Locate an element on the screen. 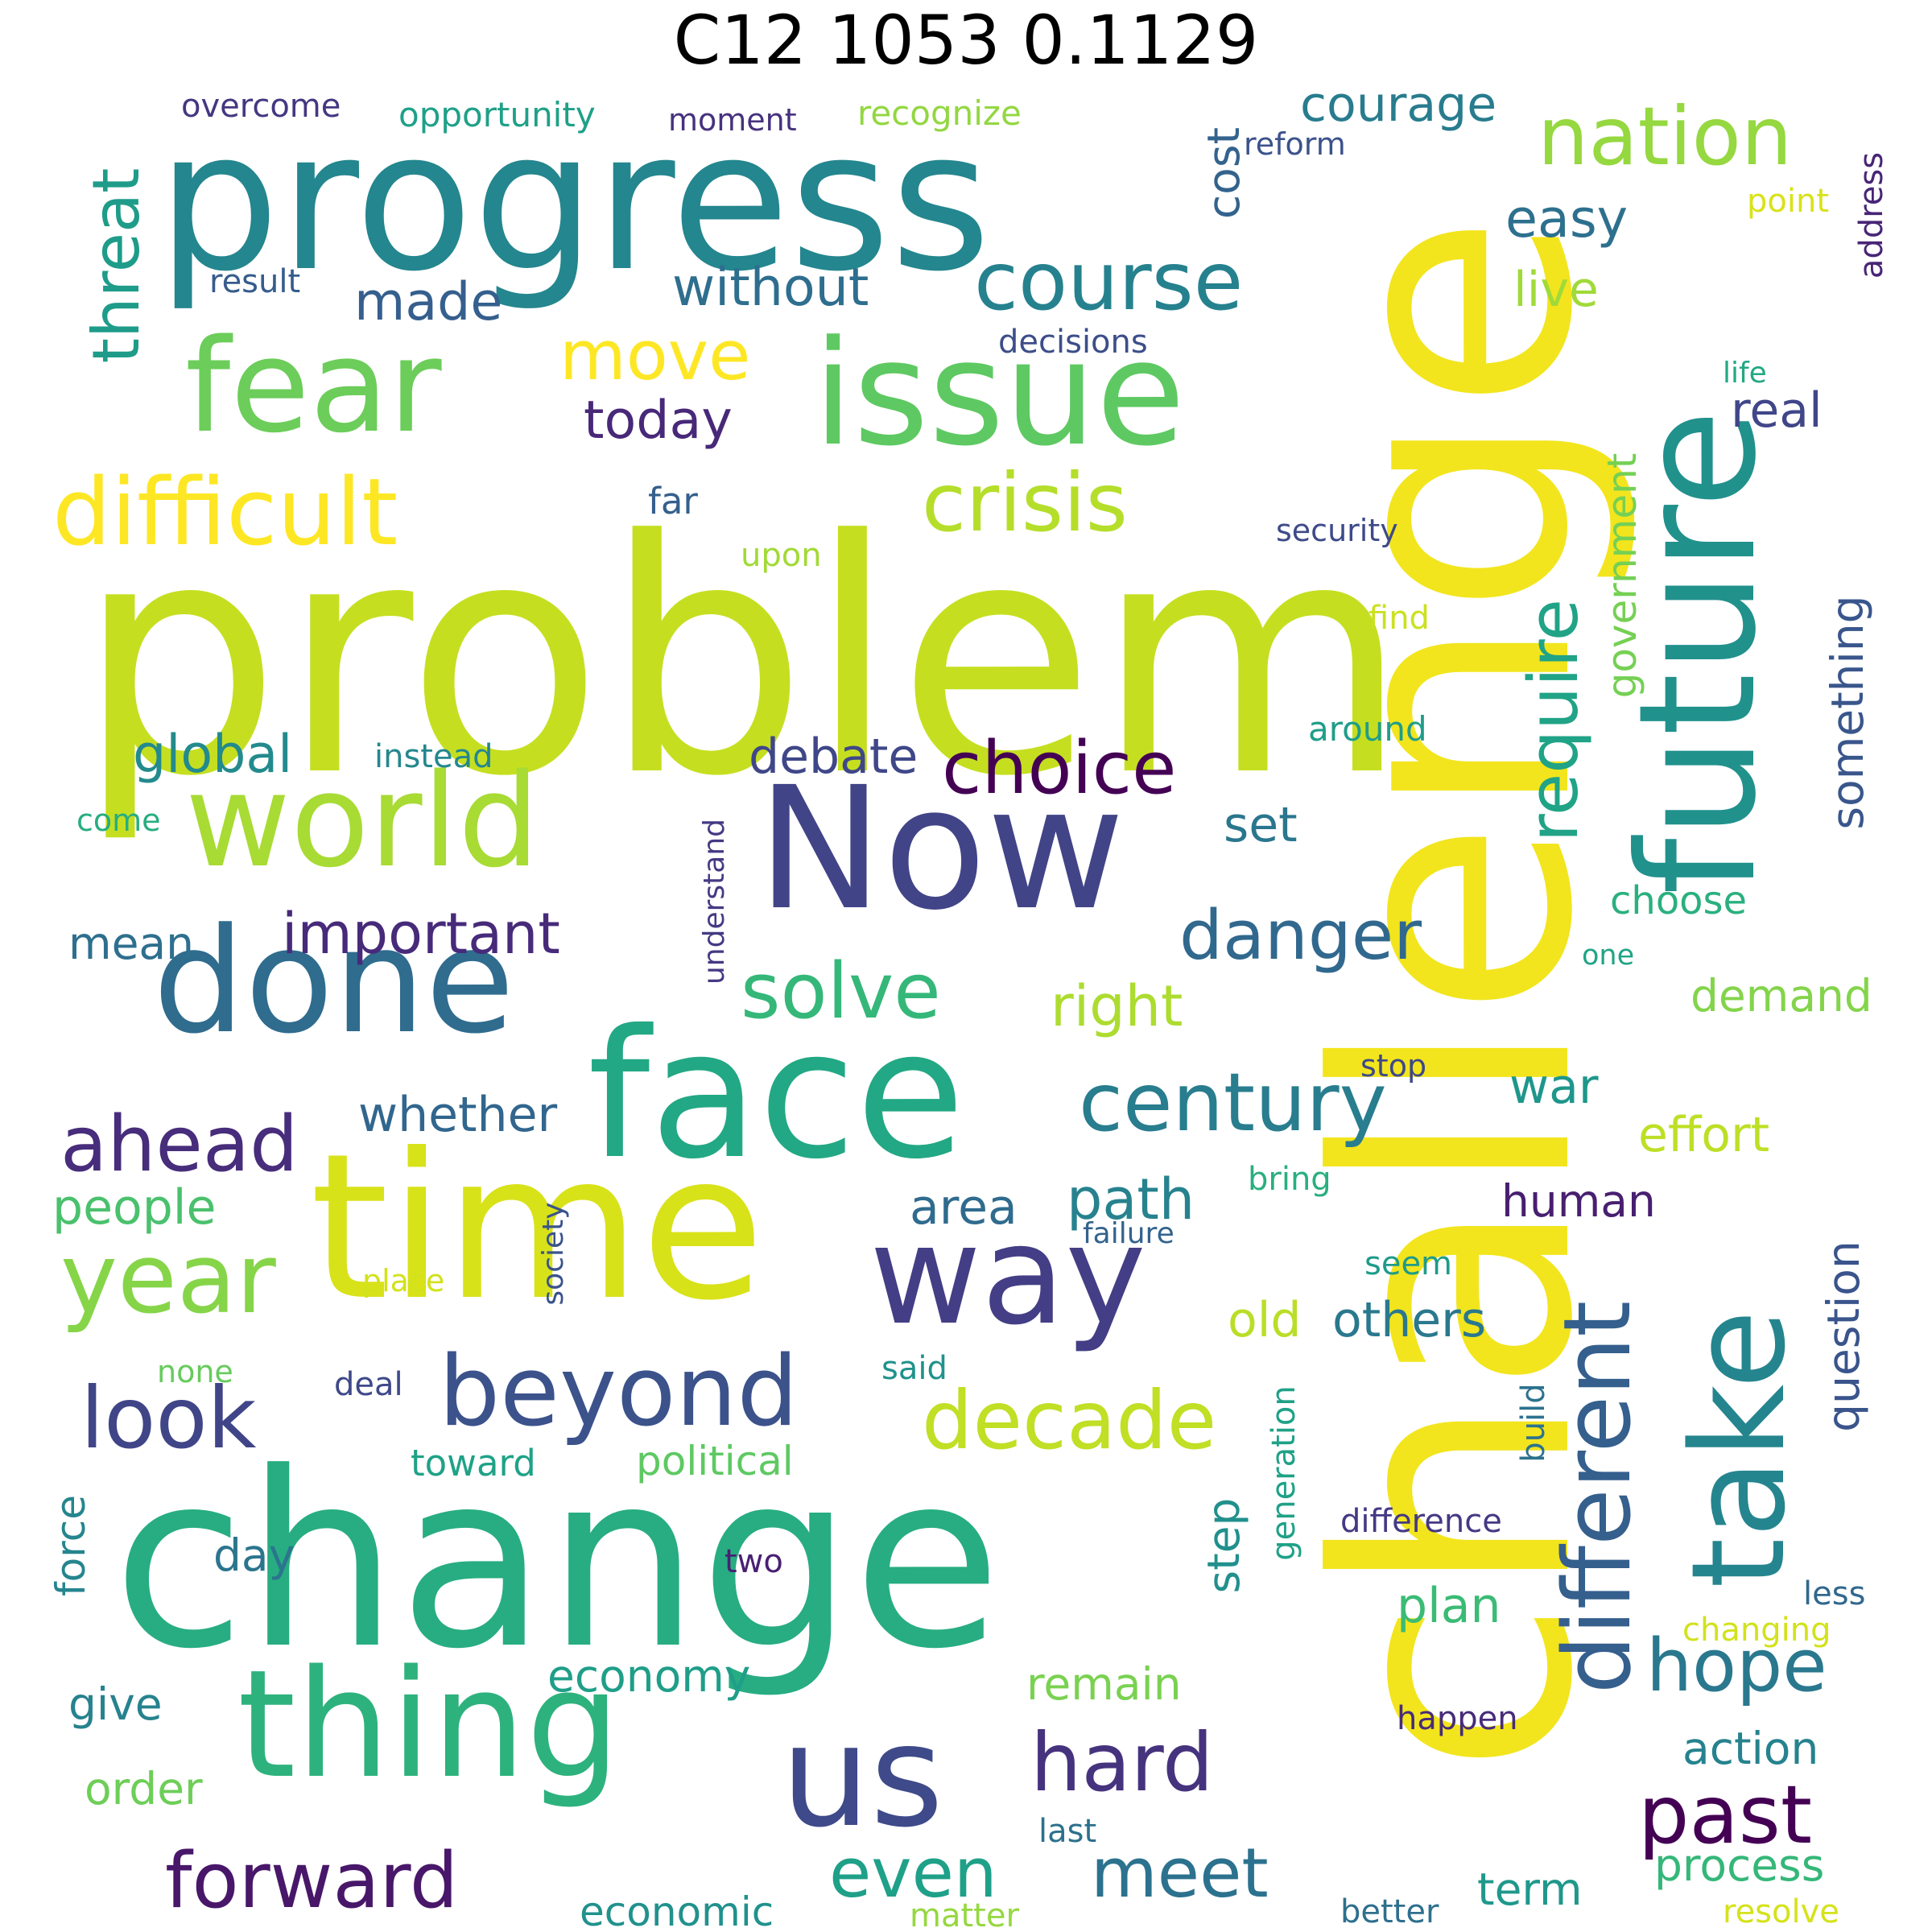 Image resolution: width=1932 pixels, height=1932 pixels. word-failure: failure is located at coordinates (1128, 1233).